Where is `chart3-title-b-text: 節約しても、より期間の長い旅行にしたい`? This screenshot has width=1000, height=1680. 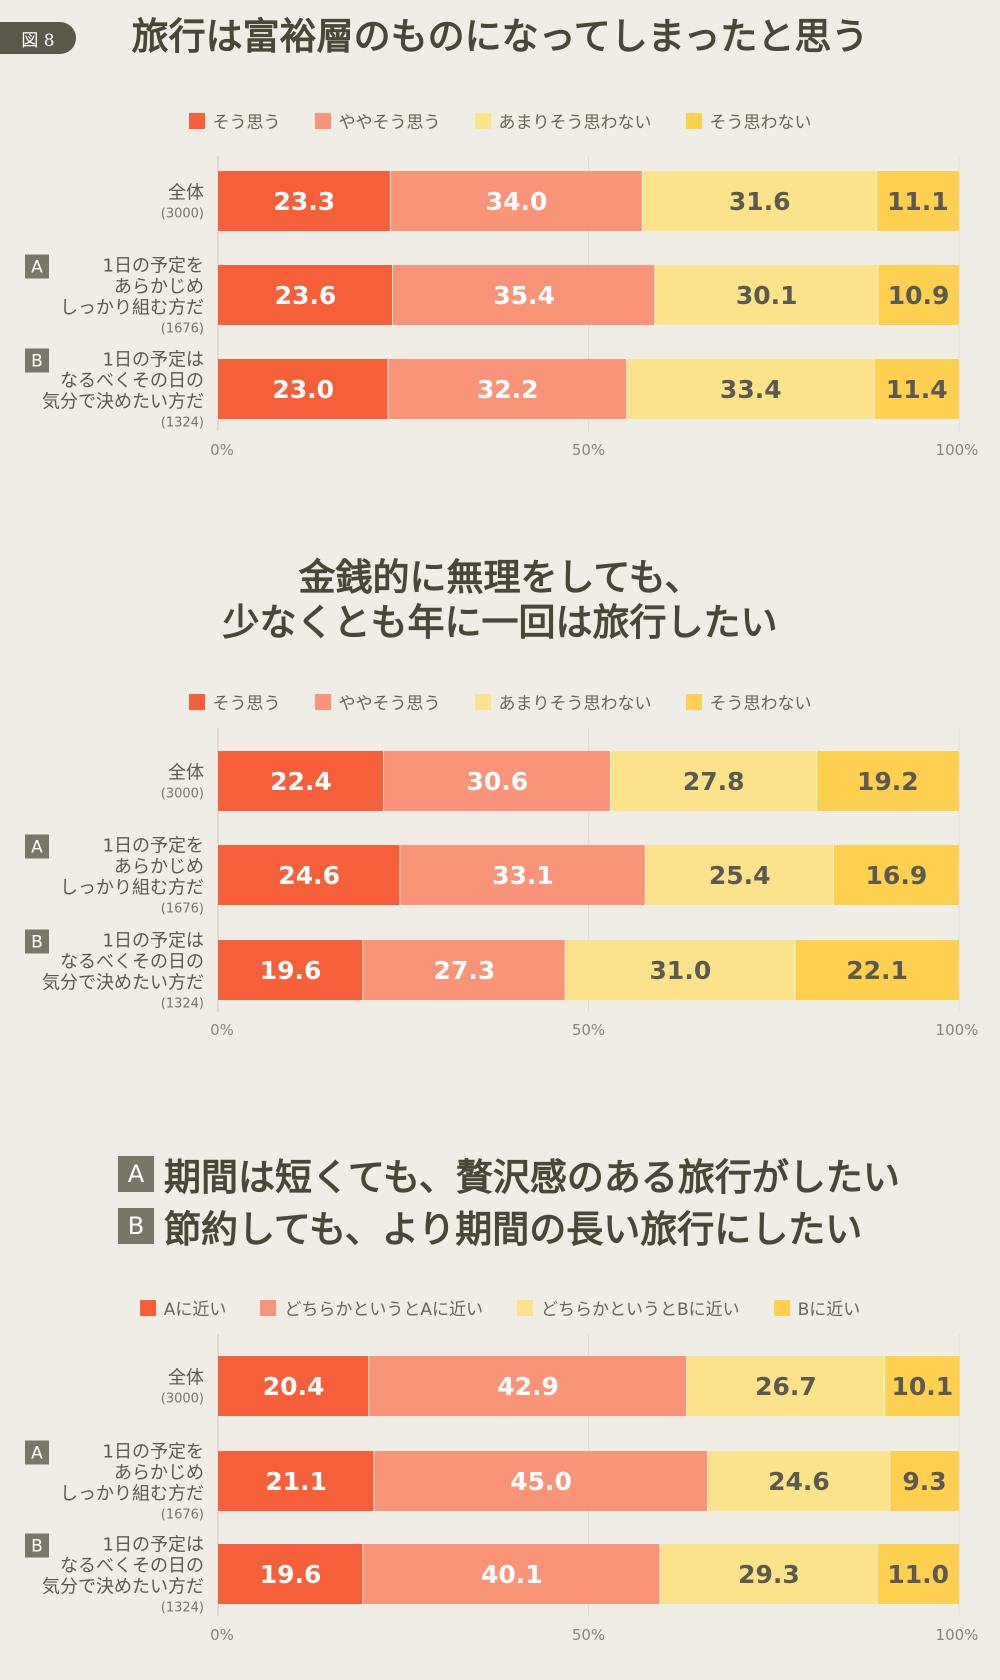
chart3-title-b-text: 節約しても、より期間の長い旅行にしたい is located at coordinates (513, 1229).